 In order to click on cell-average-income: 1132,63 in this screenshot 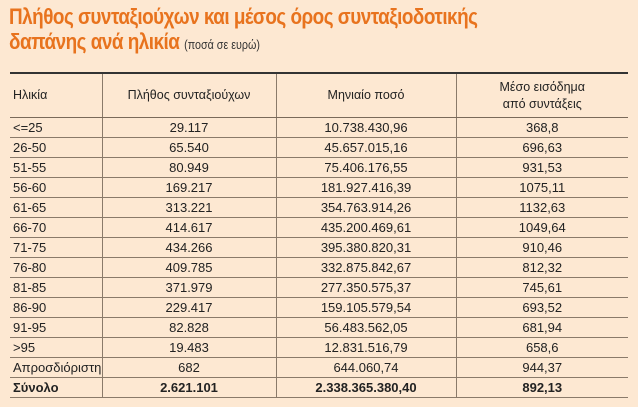, I will do `click(541, 207)`.